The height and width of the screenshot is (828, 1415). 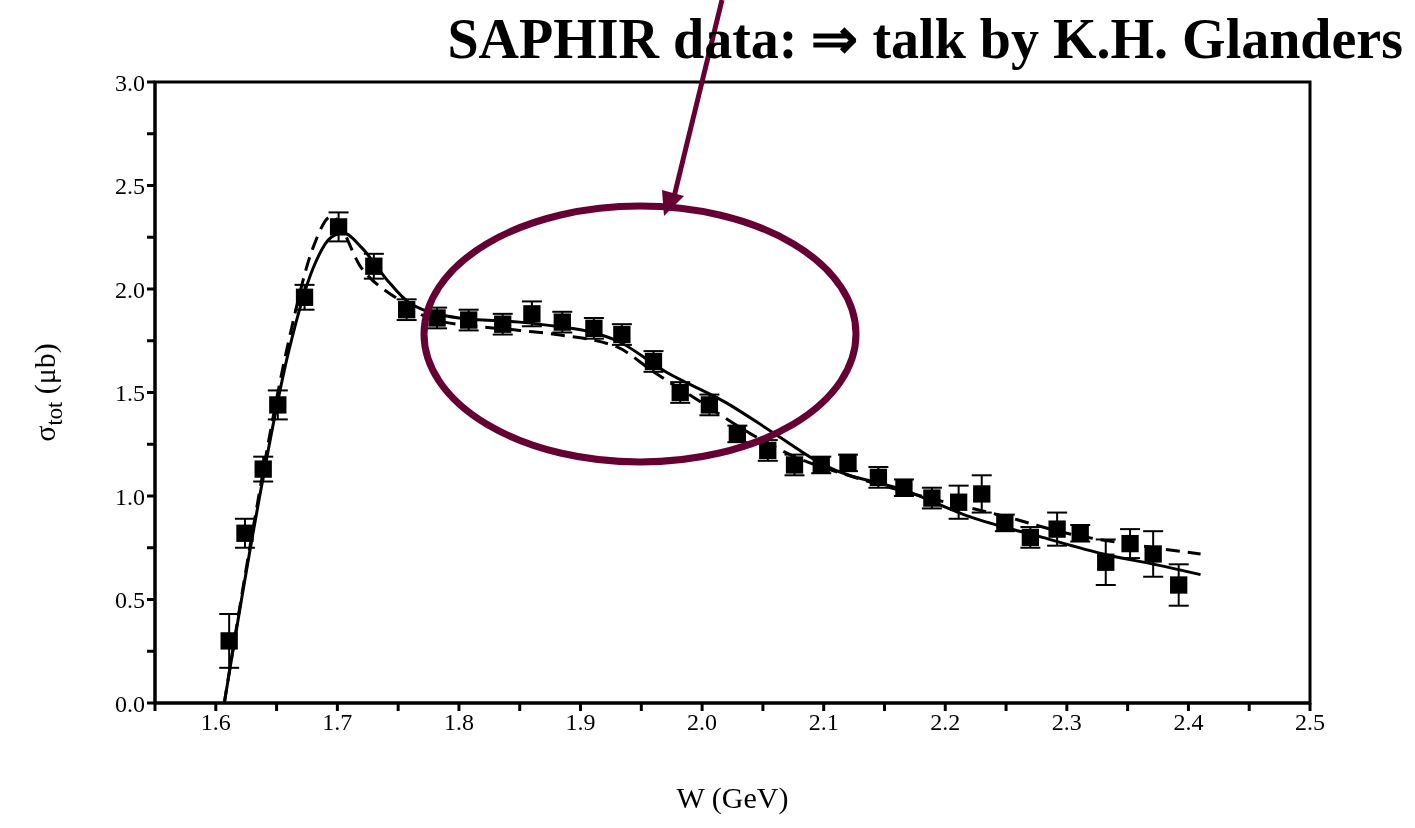 What do you see at coordinates (458, 722) in the screenshot?
I see `x-tick-label: 1.8` at bounding box center [458, 722].